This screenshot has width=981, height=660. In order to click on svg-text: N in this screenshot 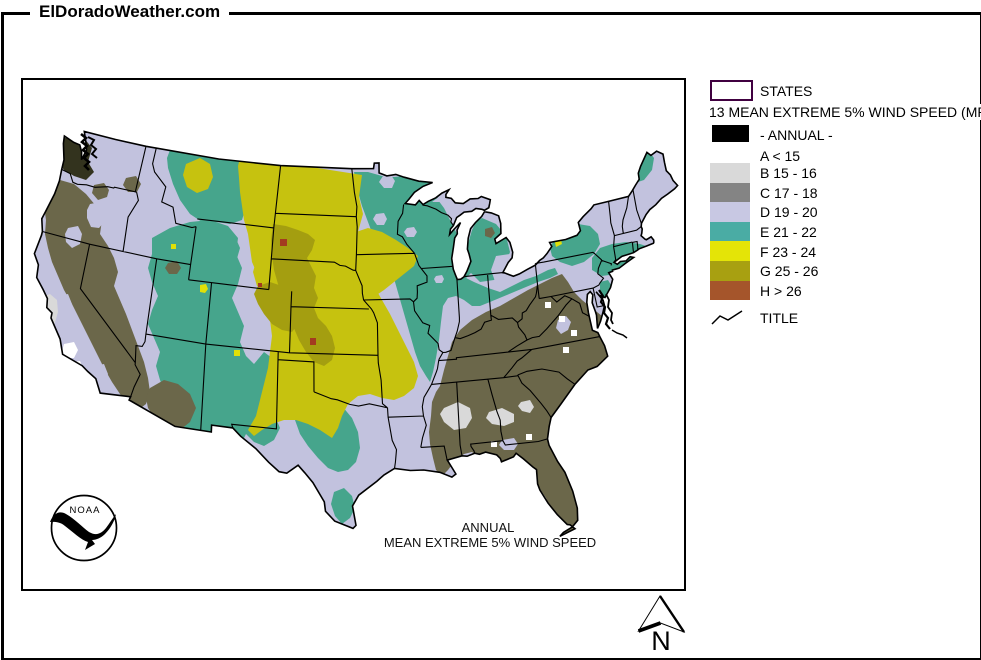, I will do `click(661, 641)`.